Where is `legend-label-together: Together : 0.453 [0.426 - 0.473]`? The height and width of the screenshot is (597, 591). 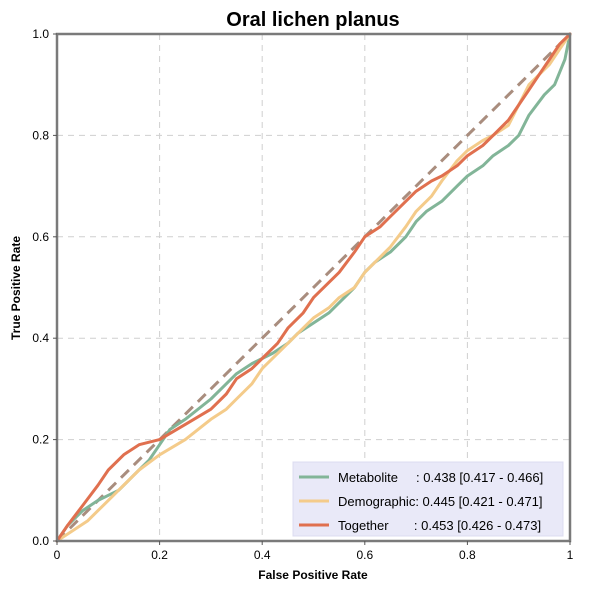 legend-label-together: Together : 0.453 [0.426 - 0.473] is located at coordinates (439, 525).